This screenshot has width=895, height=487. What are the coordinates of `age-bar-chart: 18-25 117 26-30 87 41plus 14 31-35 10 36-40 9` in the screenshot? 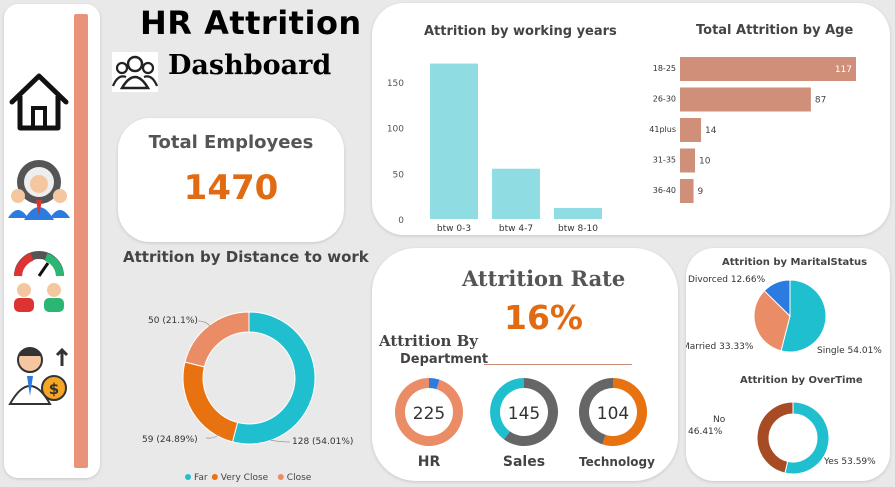 It's located at (752, 130).